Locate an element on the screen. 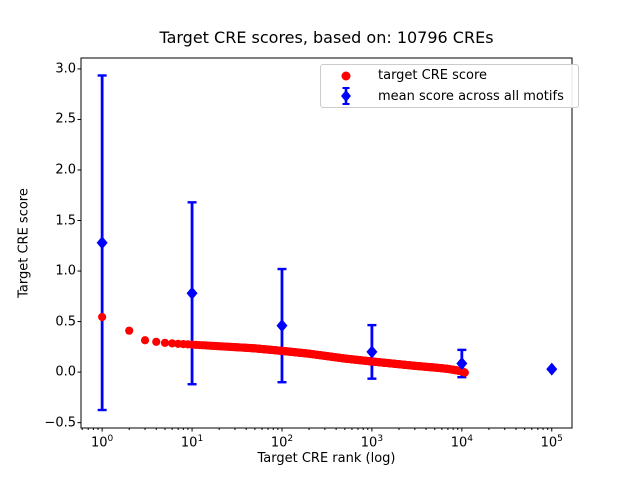  y-tick-label: 2.0 is located at coordinates (65, 170).